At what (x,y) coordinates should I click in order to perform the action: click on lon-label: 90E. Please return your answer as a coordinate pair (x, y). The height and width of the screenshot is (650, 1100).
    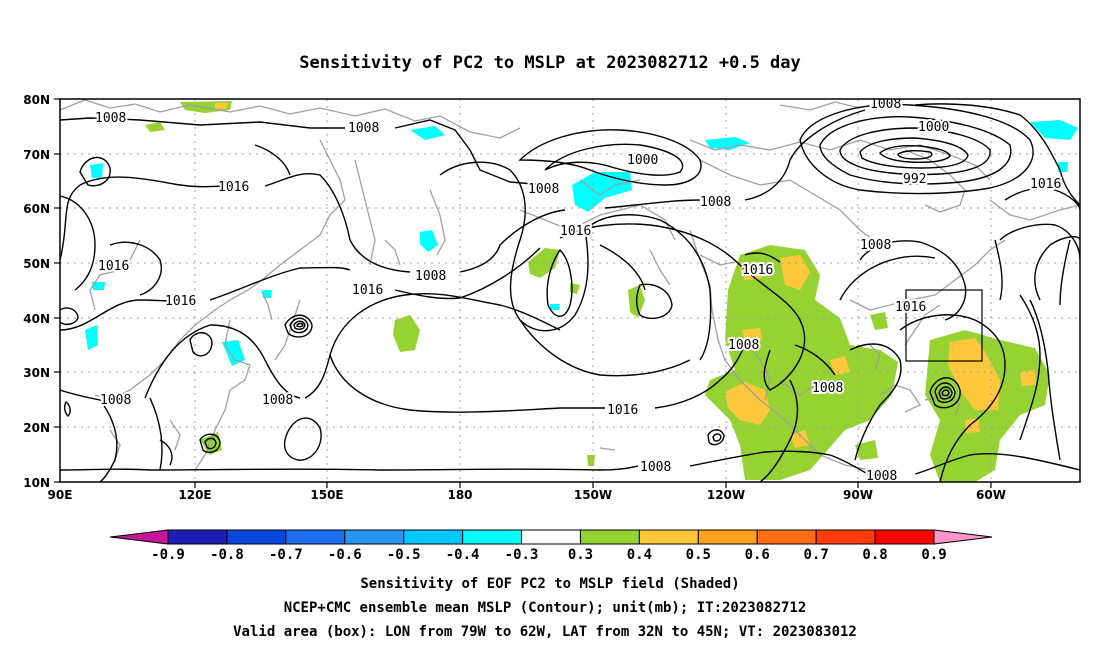
    Looking at the image, I should click on (60, 495).